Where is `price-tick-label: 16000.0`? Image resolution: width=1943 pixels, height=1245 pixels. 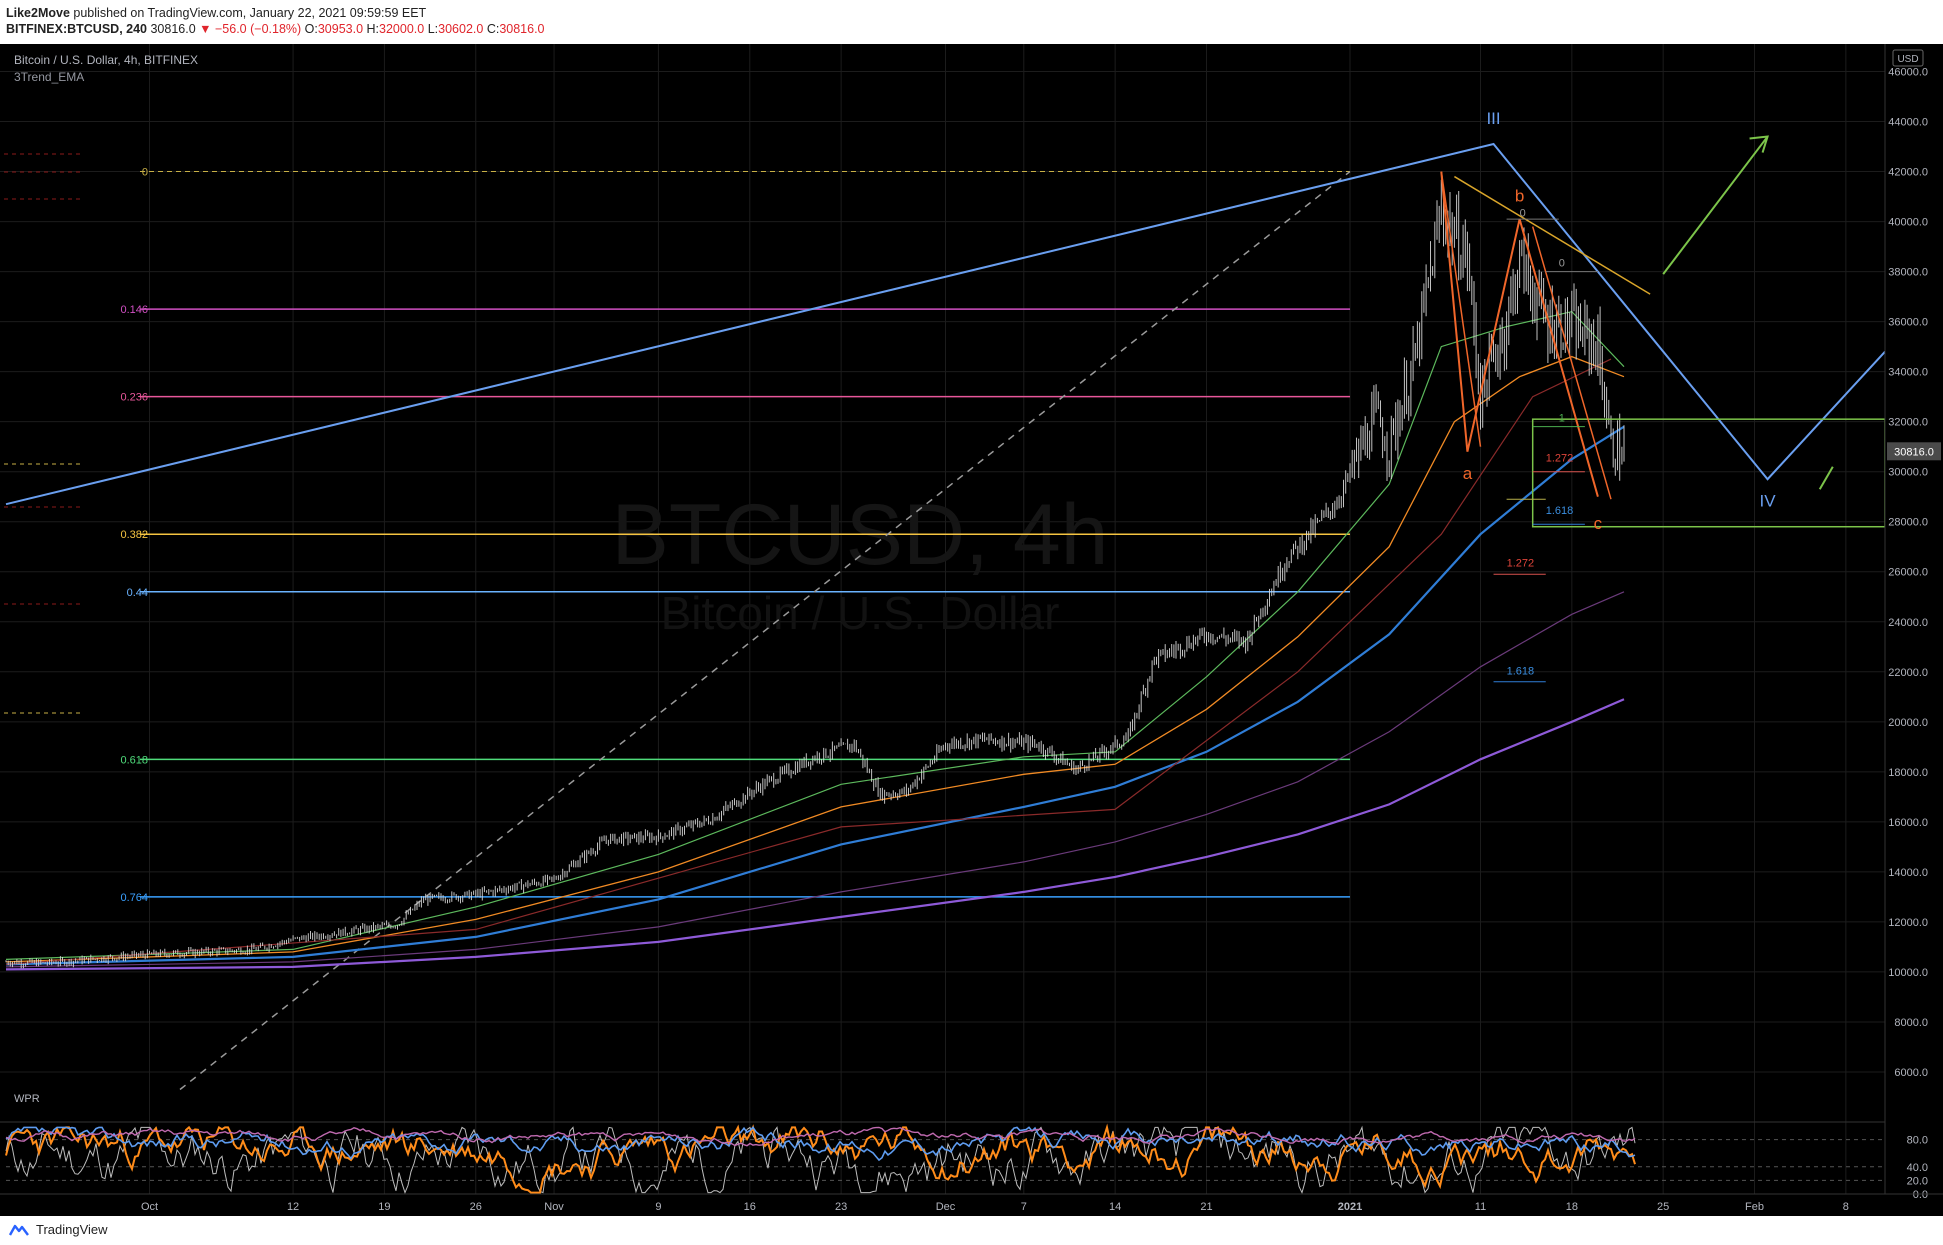
price-tick-label: 16000.0 is located at coordinates (1908, 823).